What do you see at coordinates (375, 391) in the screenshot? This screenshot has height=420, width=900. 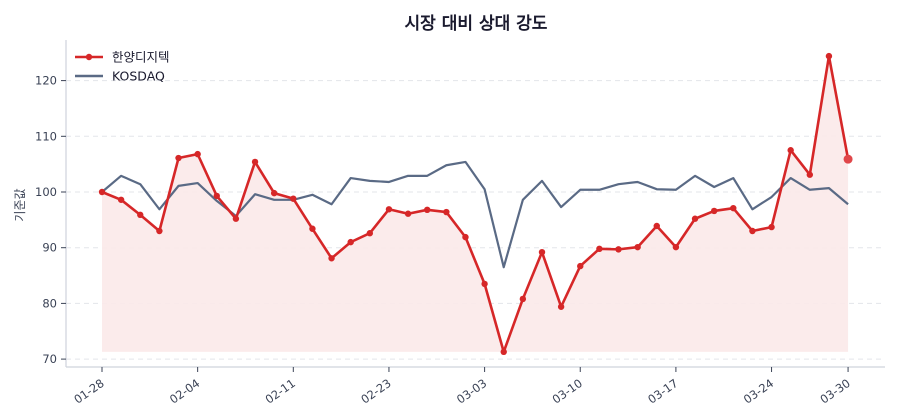 I see `x-tick-label: 02-23` at bounding box center [375, 391].